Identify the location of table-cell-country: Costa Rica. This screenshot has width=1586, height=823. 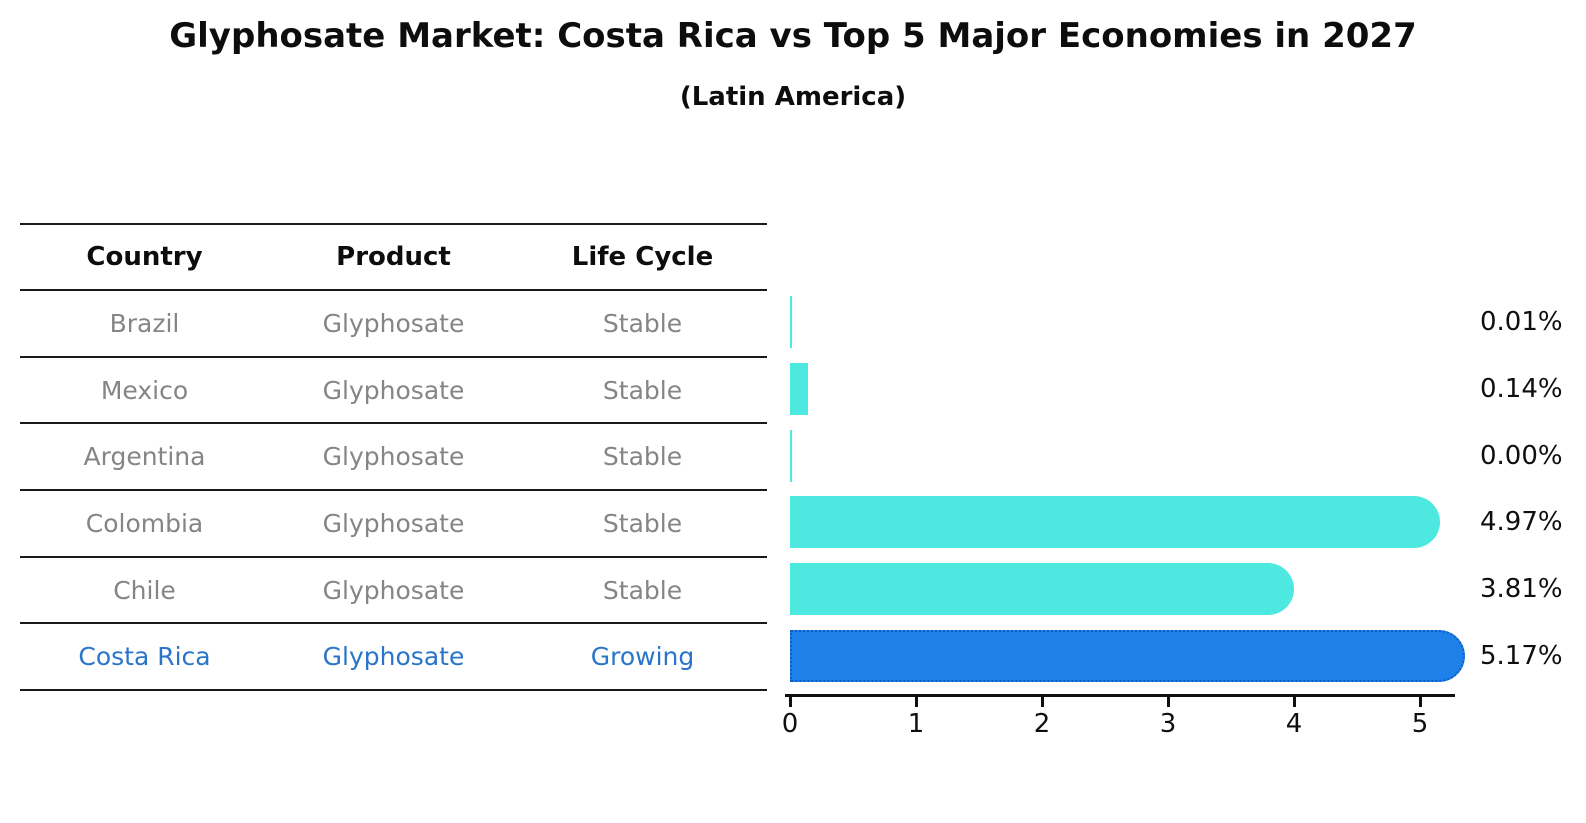
(144, 657).